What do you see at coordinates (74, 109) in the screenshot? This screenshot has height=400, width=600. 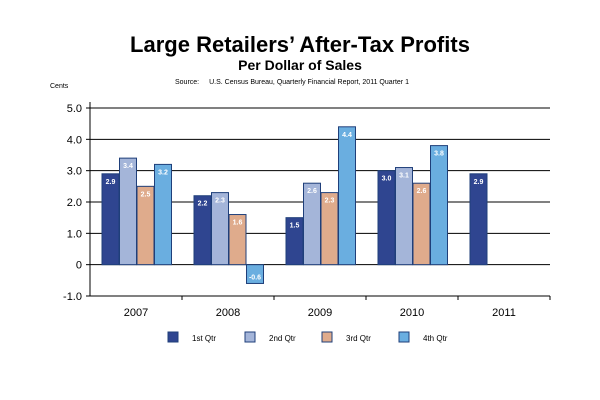 I see `y-tick-label: 5.0` at bounding box center [74, 109].